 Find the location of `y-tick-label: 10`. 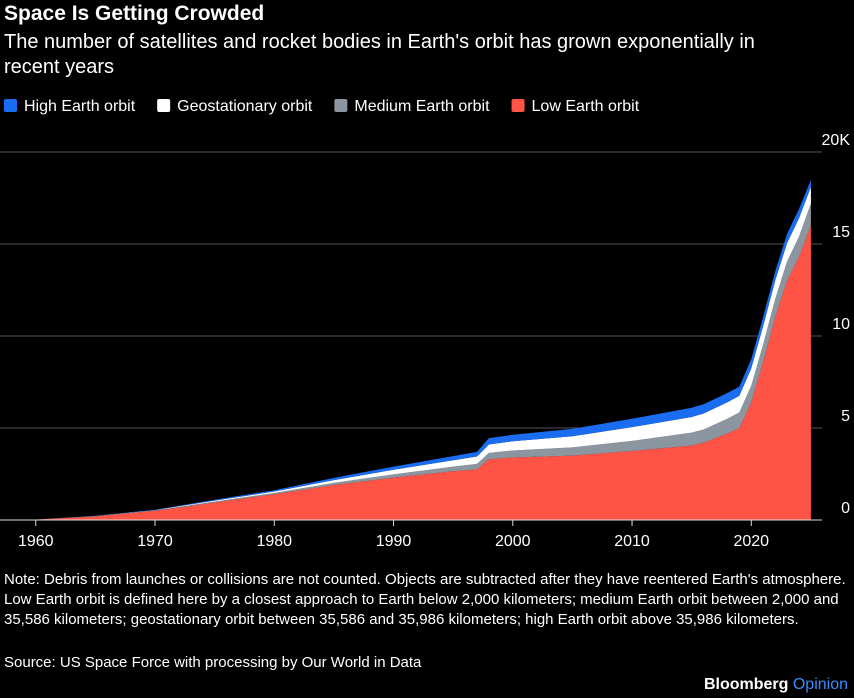

y-tick-label: 10 is located at coordinates (841, 324).